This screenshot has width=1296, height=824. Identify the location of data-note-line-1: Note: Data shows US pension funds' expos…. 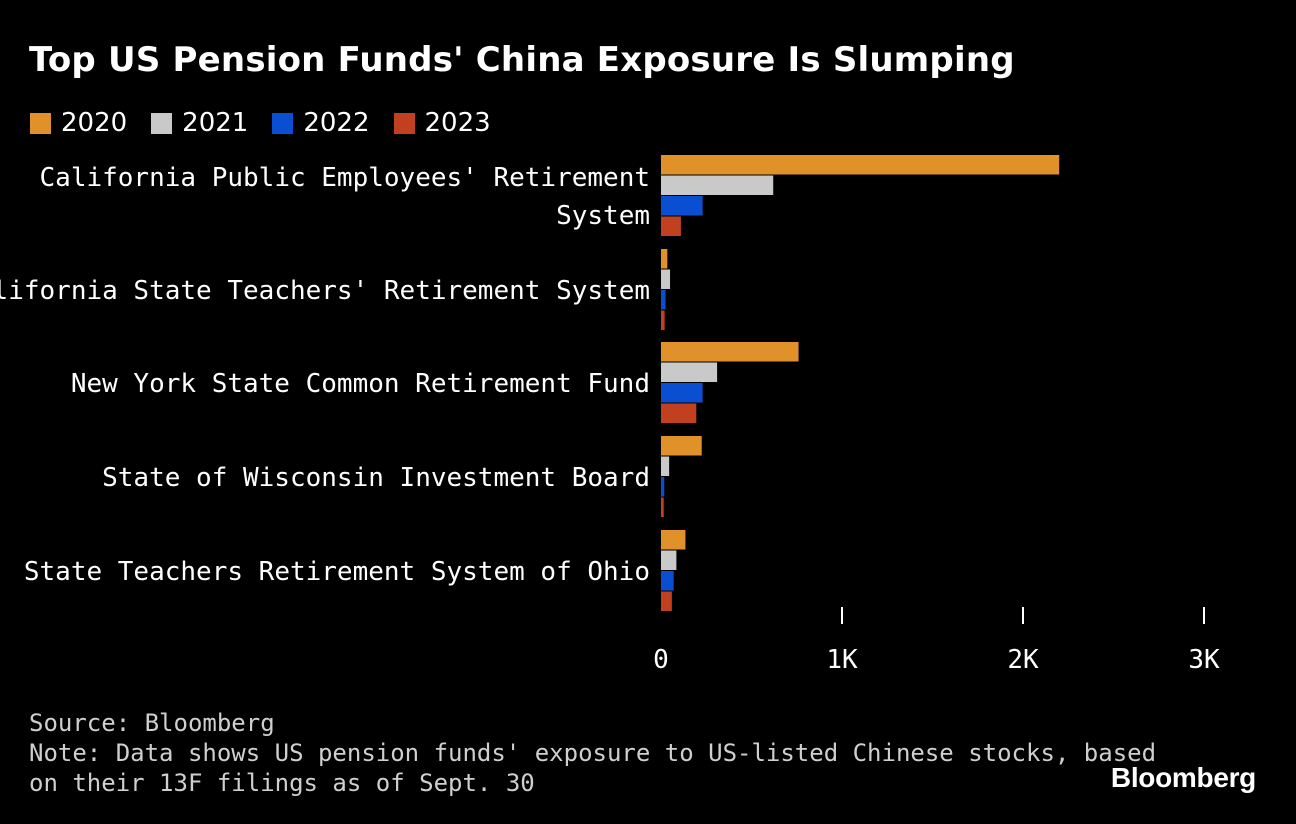
(593, 753).